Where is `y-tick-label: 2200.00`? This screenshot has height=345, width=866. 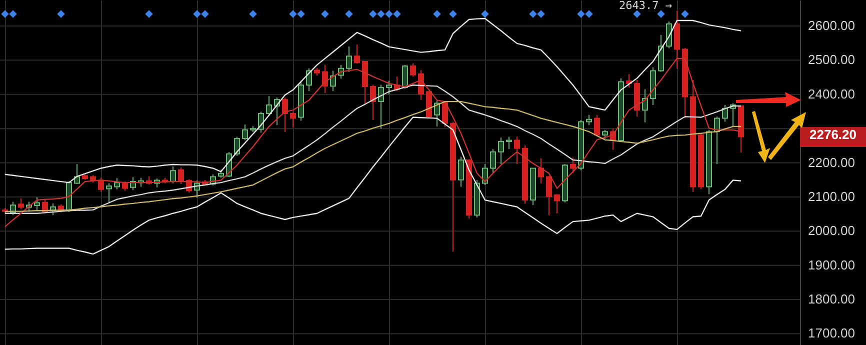 y-tick-label: 2200.00 is located at coordinates (831, 162).